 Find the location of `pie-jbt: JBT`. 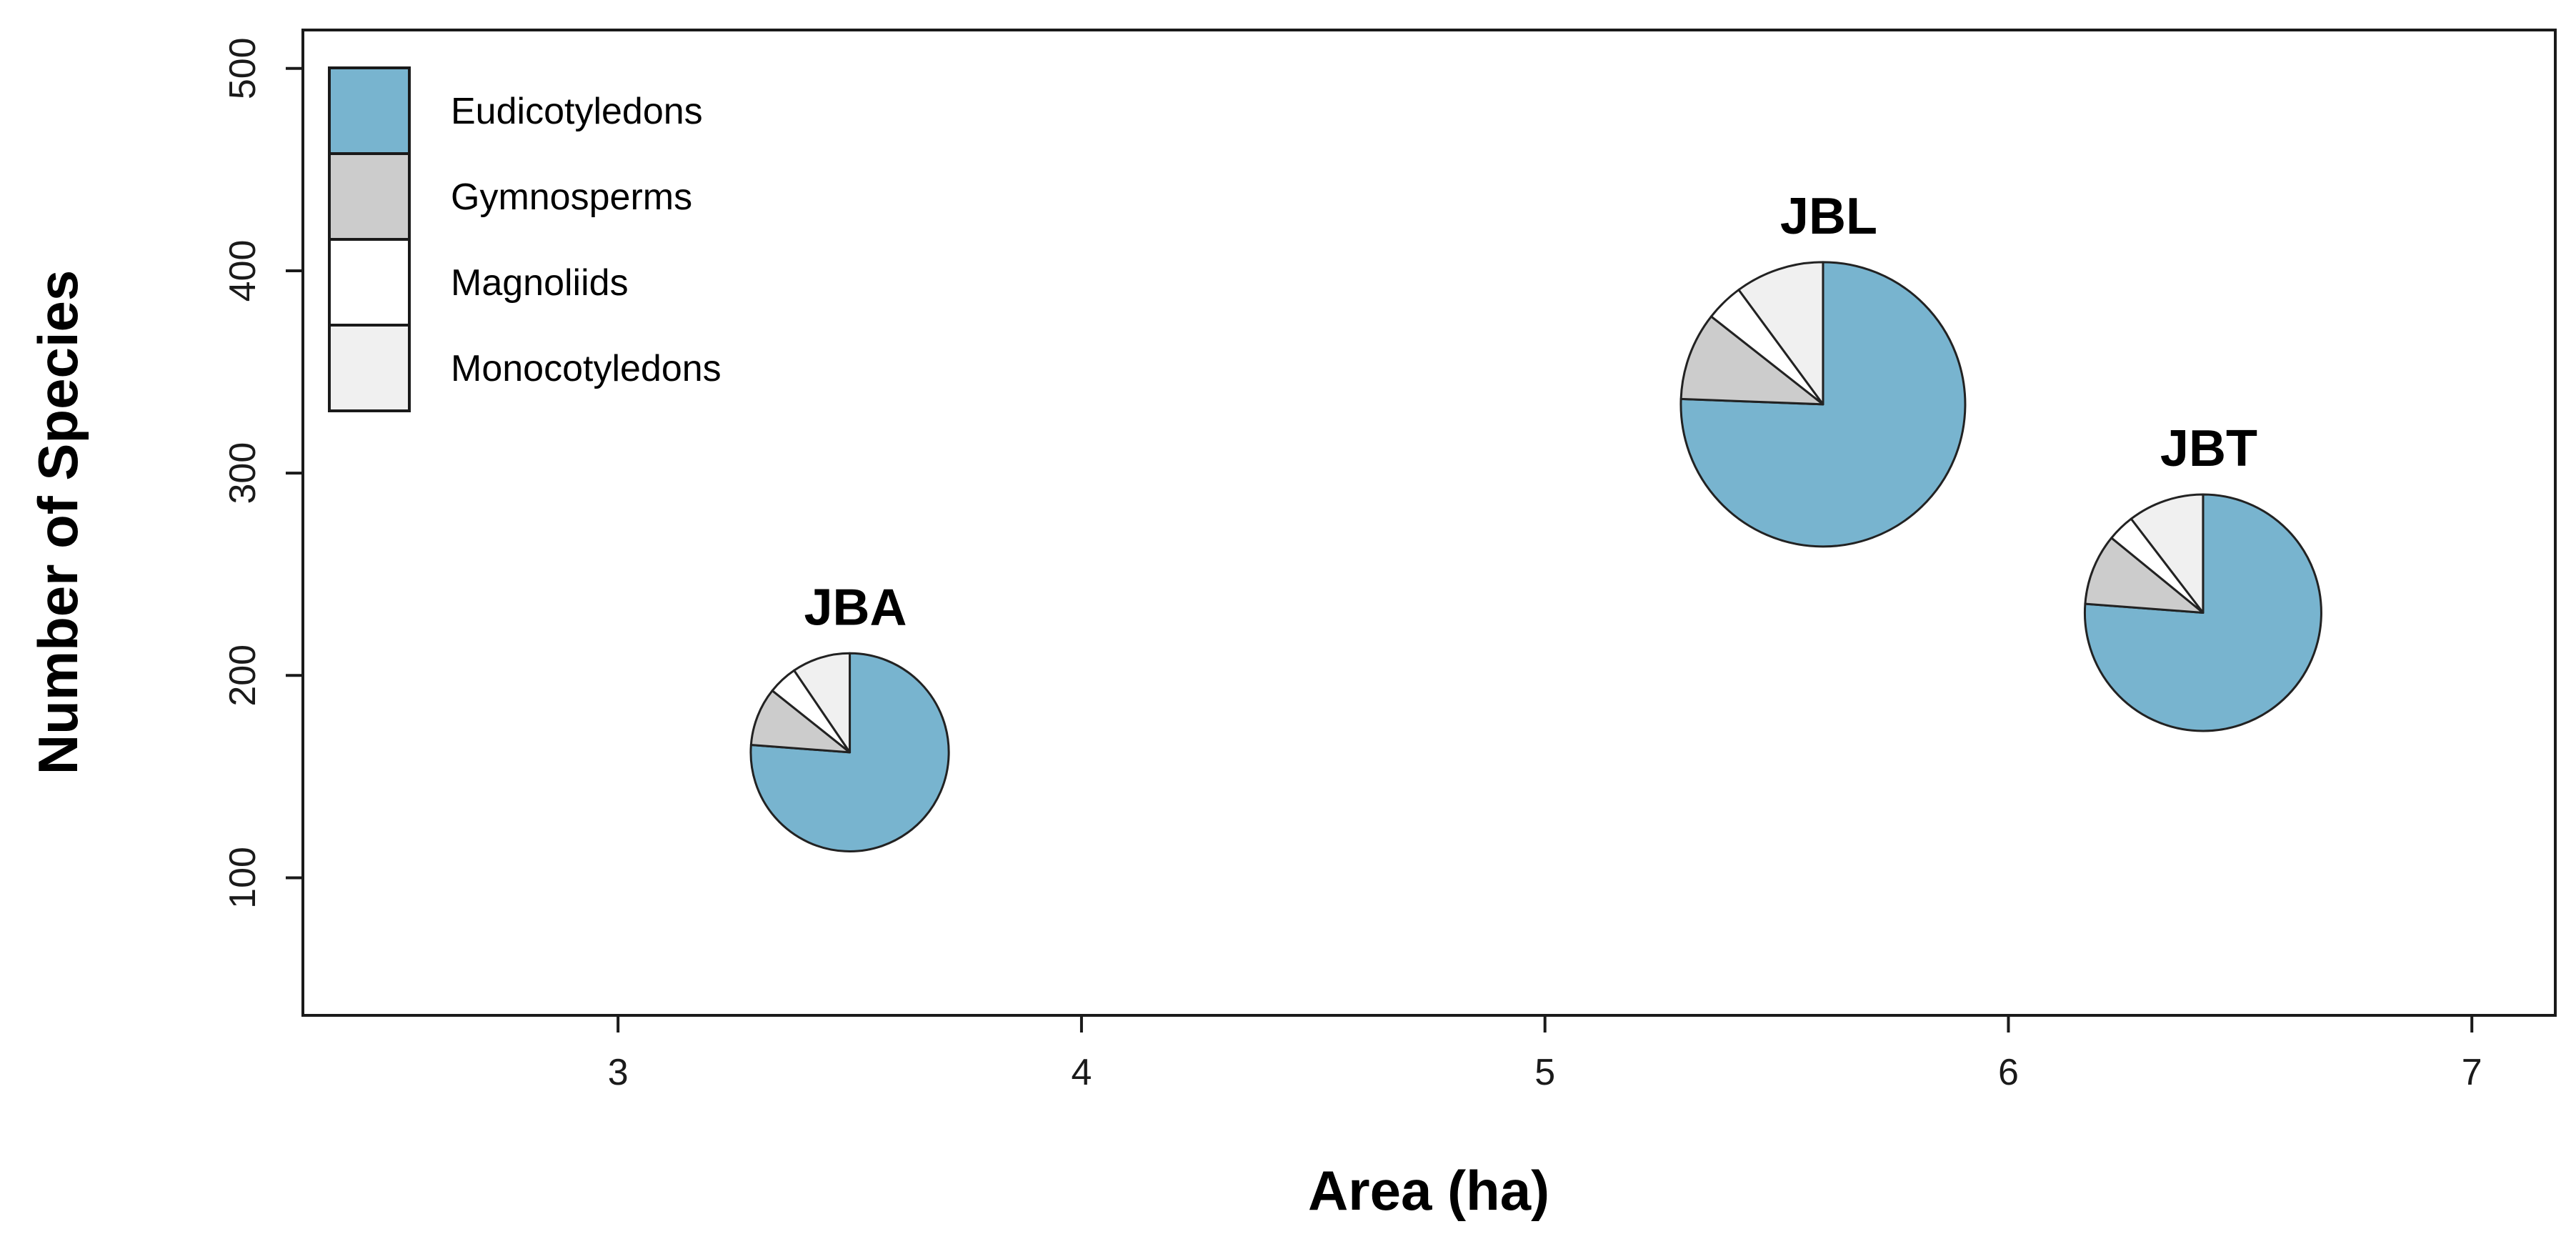

pie-jbt: JBT is located at coordinates (2203, 576).